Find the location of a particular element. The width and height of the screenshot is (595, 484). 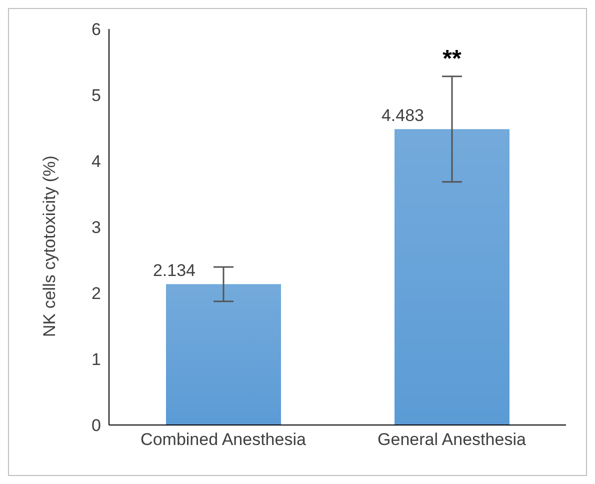

y-axis-title: NK cells cytotoxicity (%) is located at coordinates (50, 246).